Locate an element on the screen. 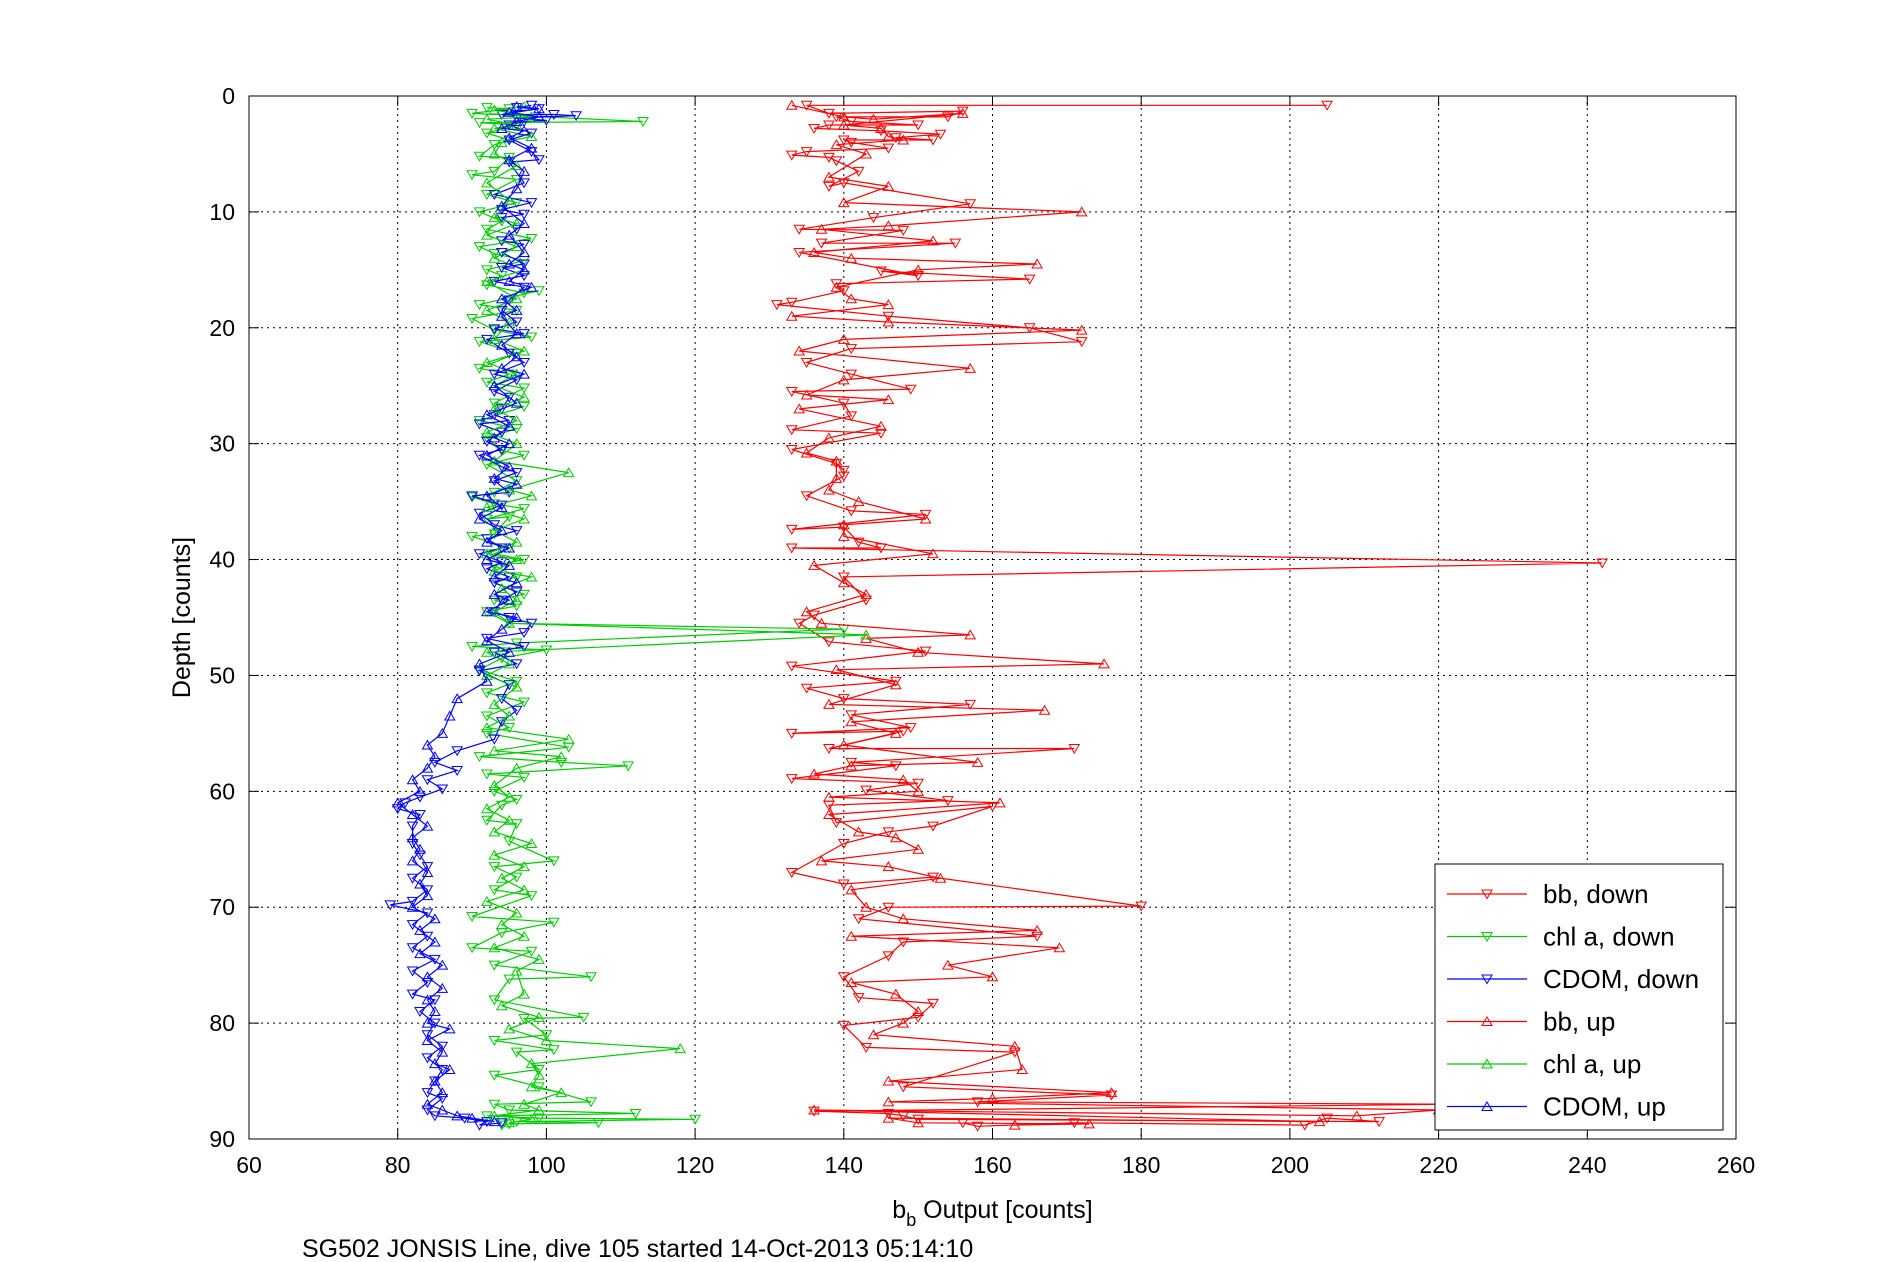 Image resolution: width=1891 pixels, height=1262 pixels. y-tick-label: 50 is located at coordinates (222, 675).